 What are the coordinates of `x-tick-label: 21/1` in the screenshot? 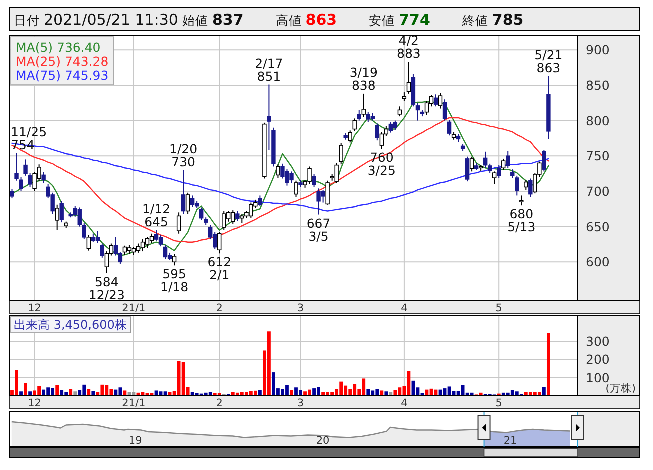 It's located at (134, 308).